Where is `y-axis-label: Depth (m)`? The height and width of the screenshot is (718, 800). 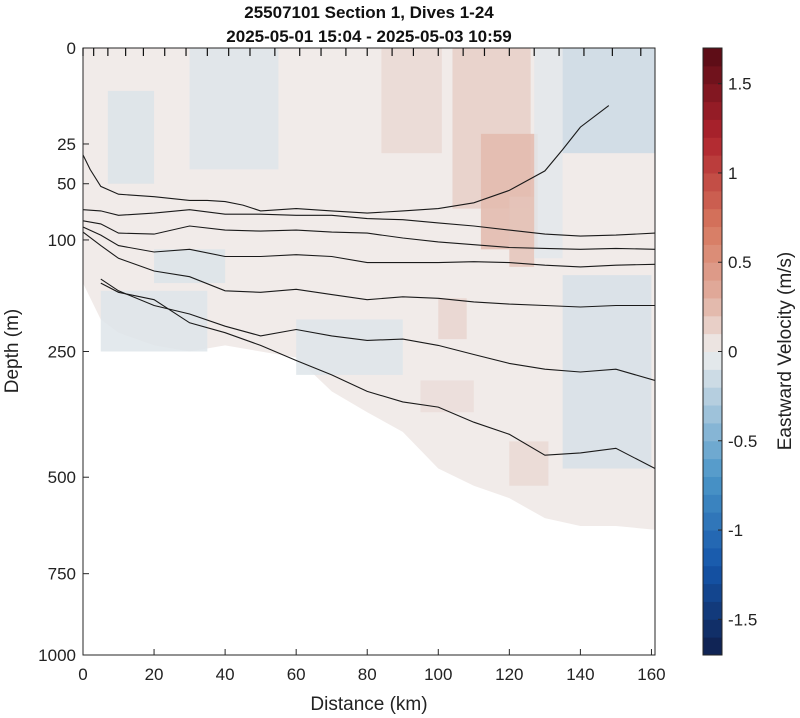
y-axis-label: Depth (m) is located at coordinates (12, 351).